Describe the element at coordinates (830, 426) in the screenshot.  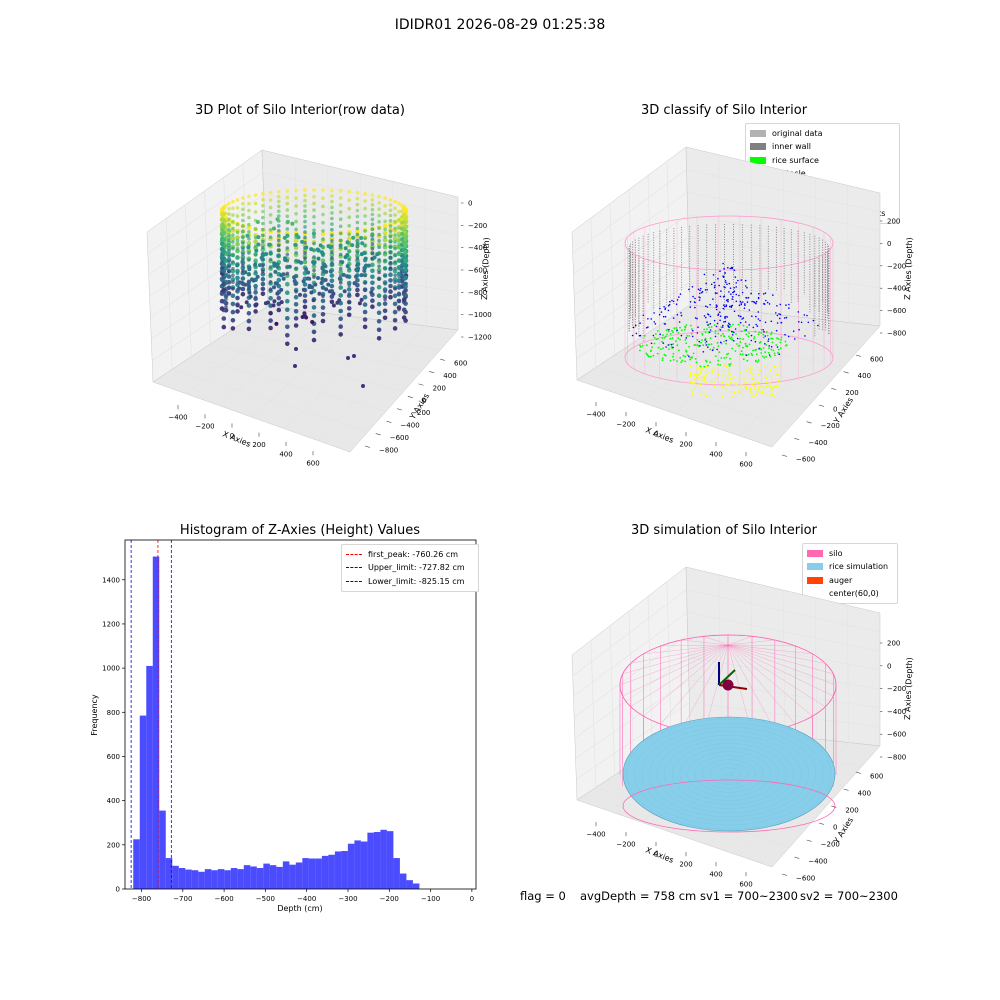
I see `p2-y-tick-label: −200` at that location.